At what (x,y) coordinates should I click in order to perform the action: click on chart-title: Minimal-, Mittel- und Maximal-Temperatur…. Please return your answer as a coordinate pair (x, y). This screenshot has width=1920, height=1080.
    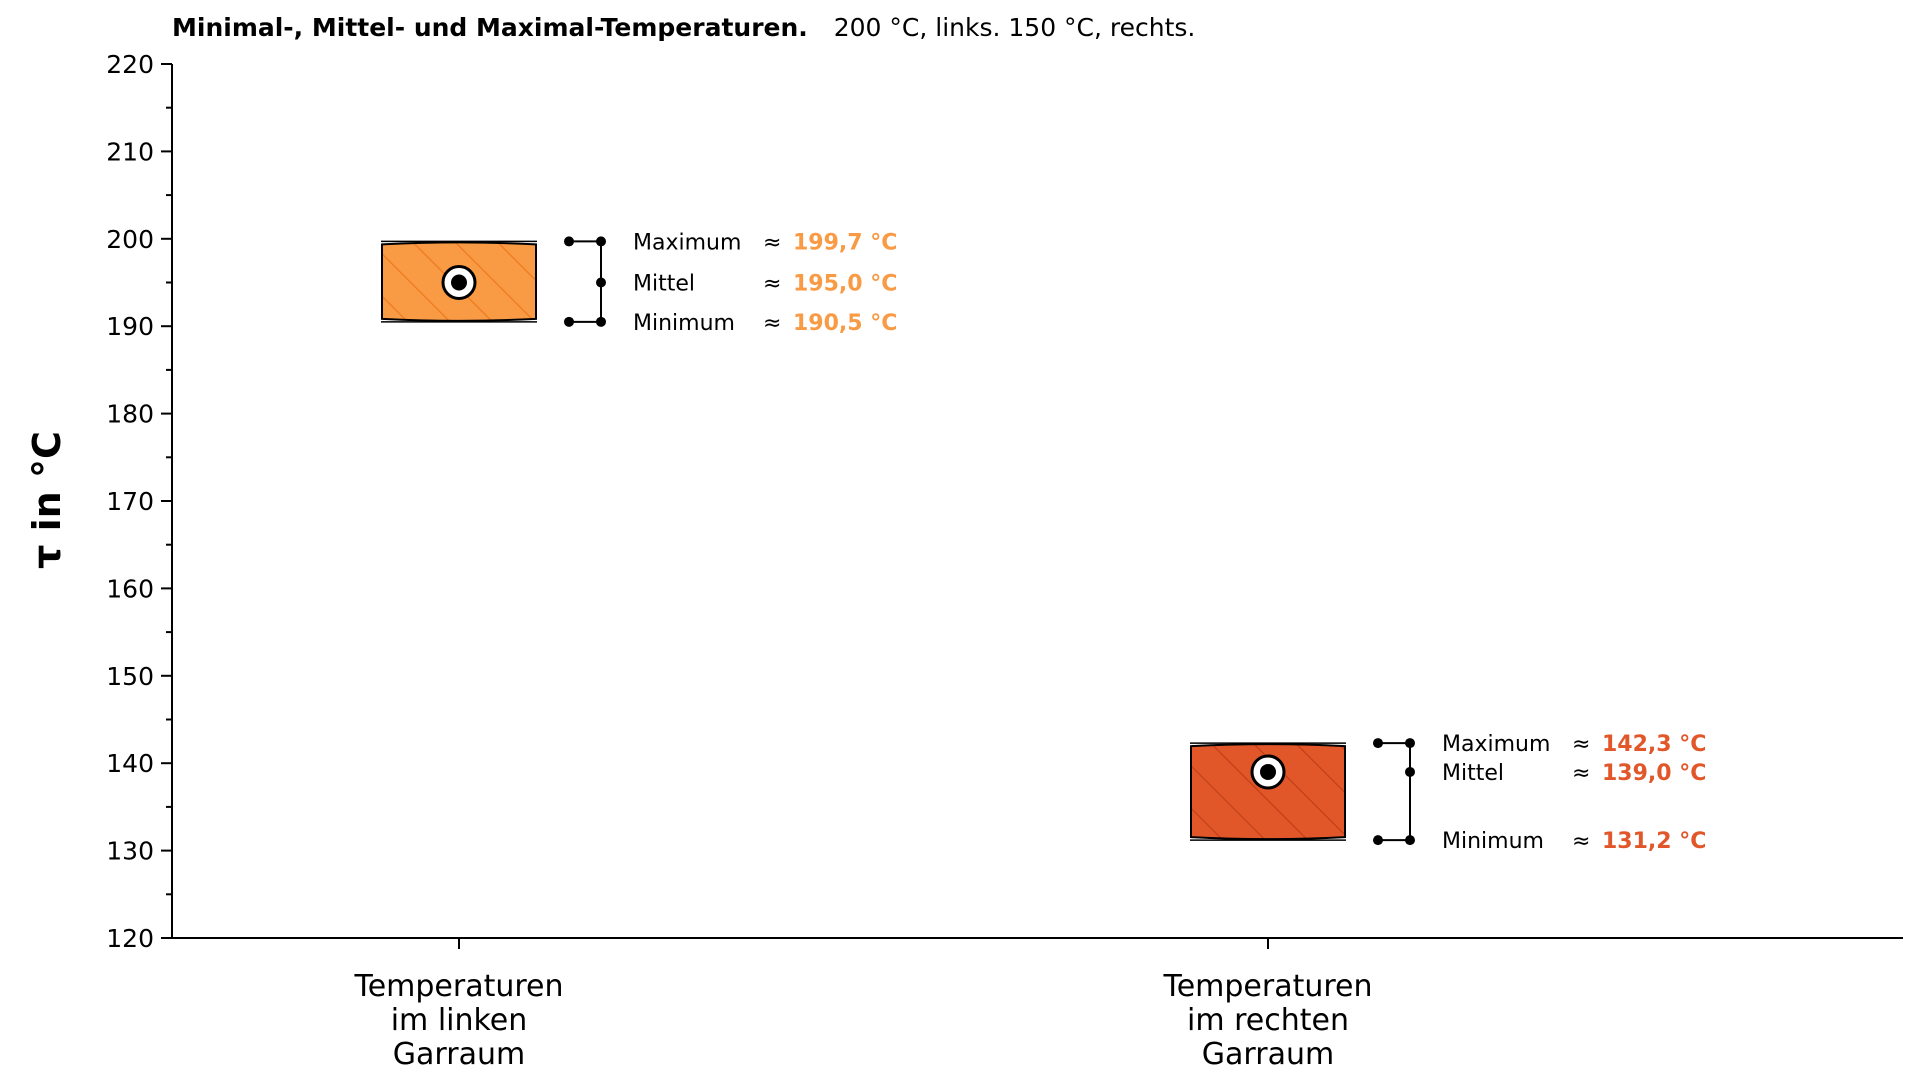
    Looking at the image, I should click on (683, 27).